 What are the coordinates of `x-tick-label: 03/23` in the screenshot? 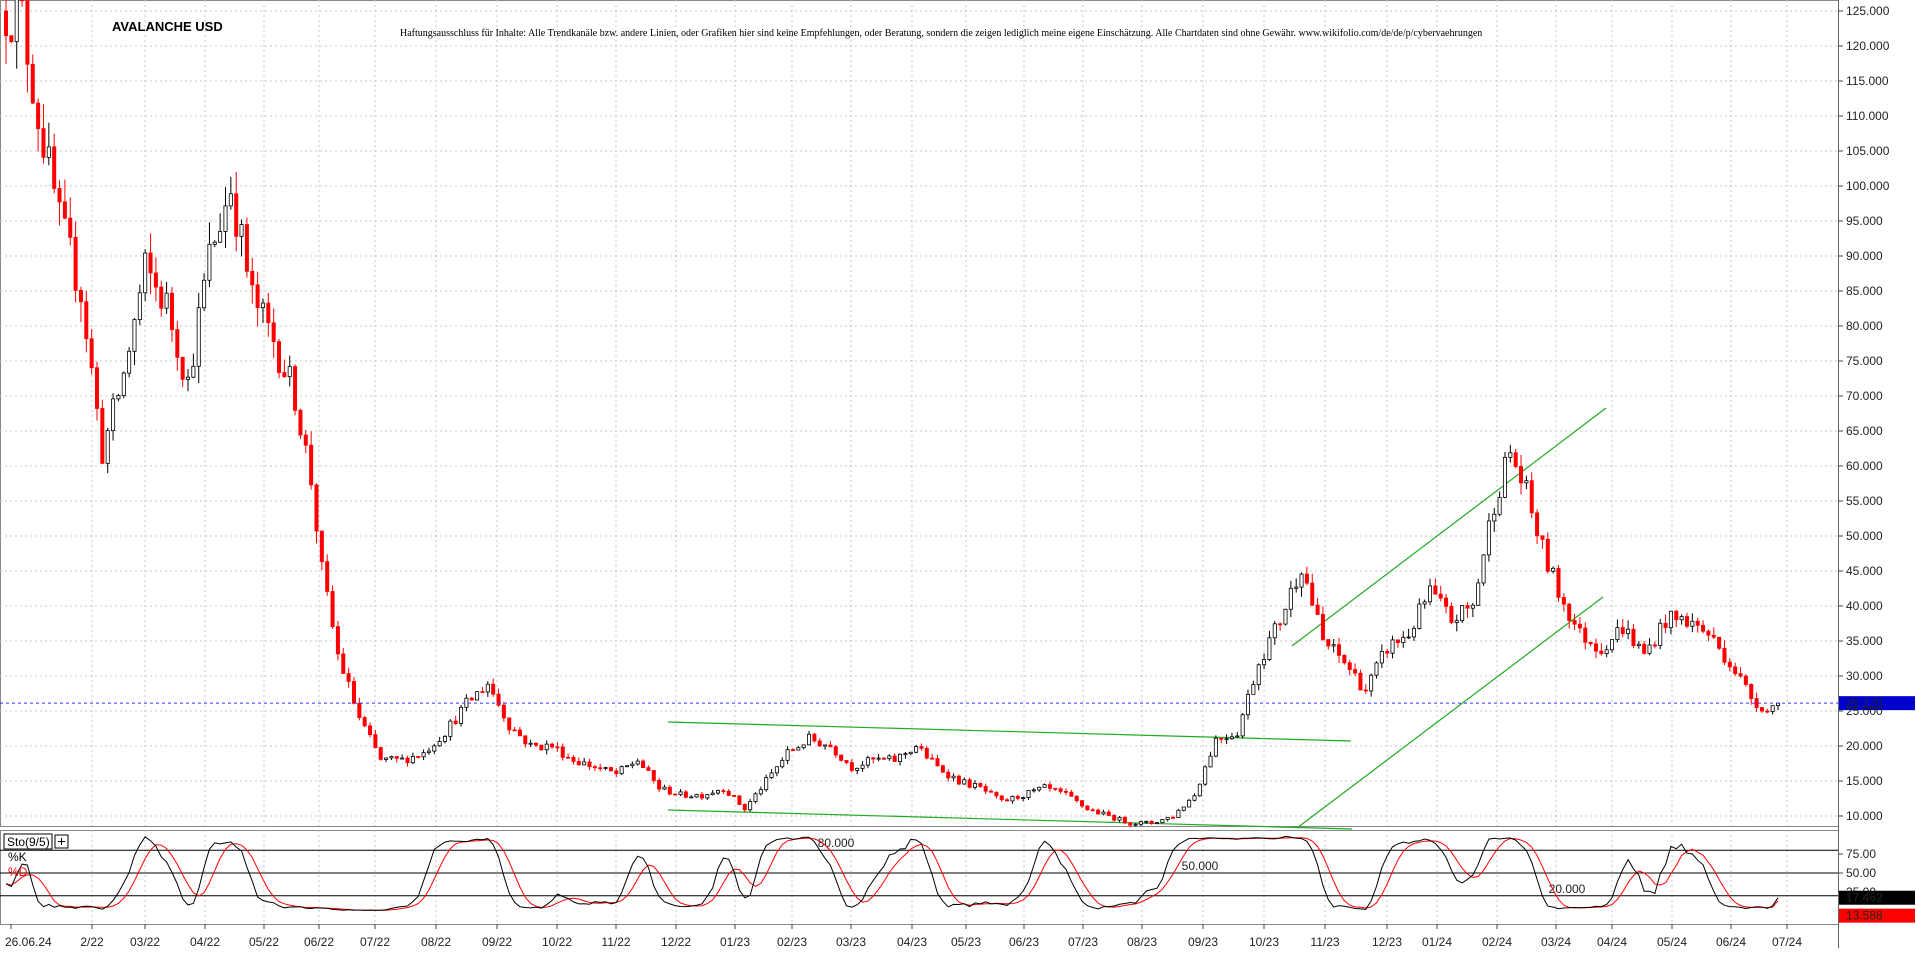 It's located at (851, 941).